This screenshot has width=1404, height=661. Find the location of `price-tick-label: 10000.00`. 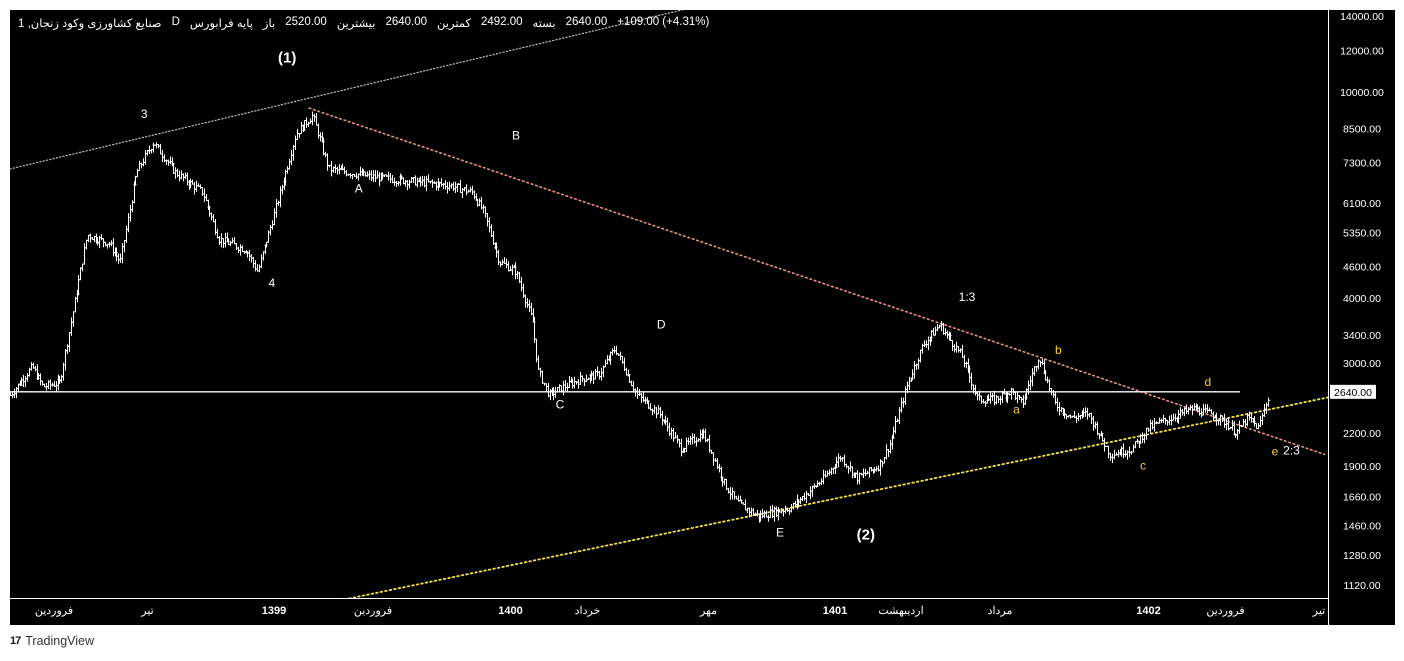

price-tick-label: 10000.00 is located at coordinates (1362, 93).